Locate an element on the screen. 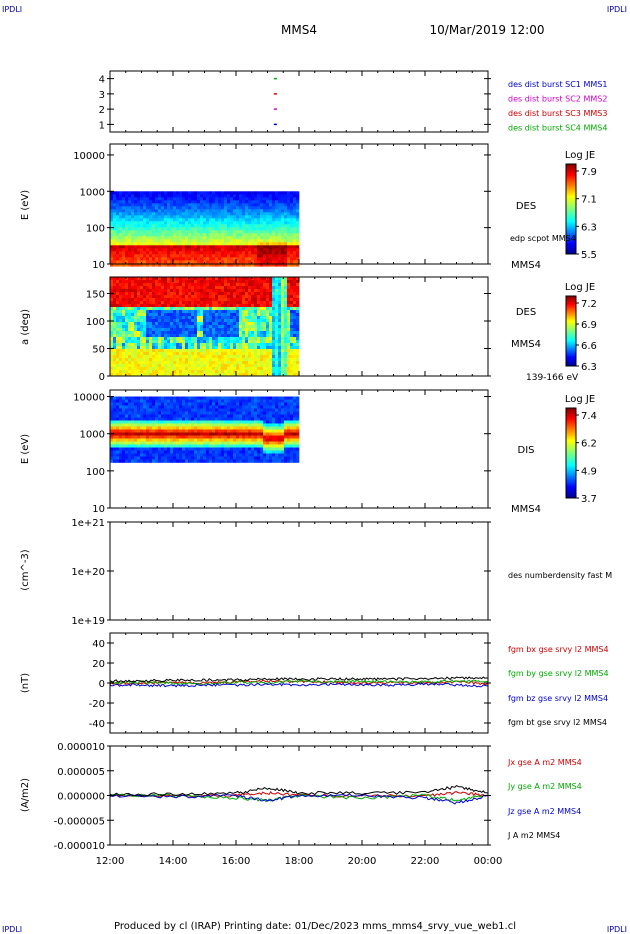 The image size is (630, 934). y-tick-label: 1e+19 is located at coordinates (88, 621).